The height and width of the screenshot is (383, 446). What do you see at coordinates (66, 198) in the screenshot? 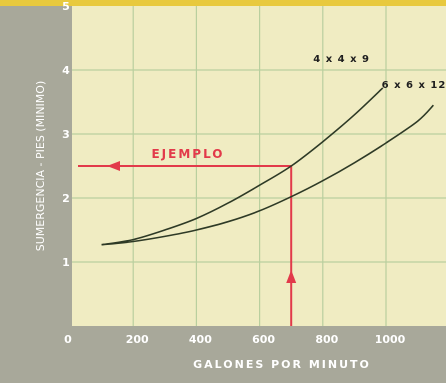
I see `y-tick-label: 2` at bounding box center [66, 198].